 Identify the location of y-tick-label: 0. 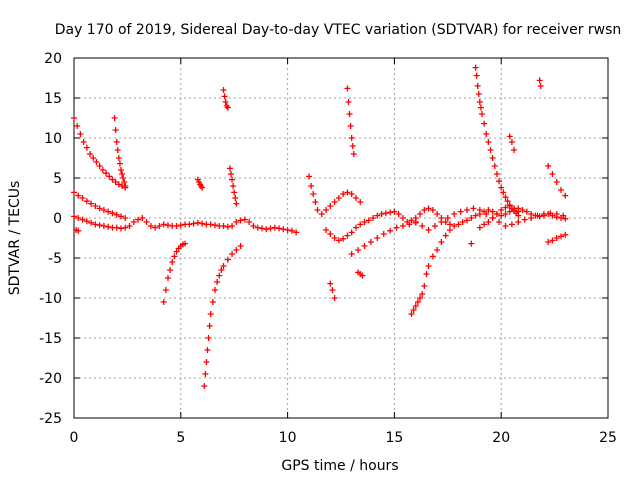
(57, 219).